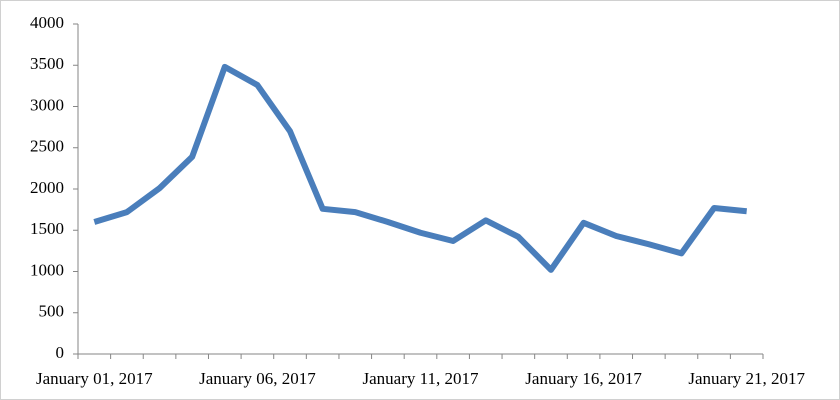  Describe the element at coordinates (47, 269) in the screenshot. I see `y-tick-label: 1000` at that location.